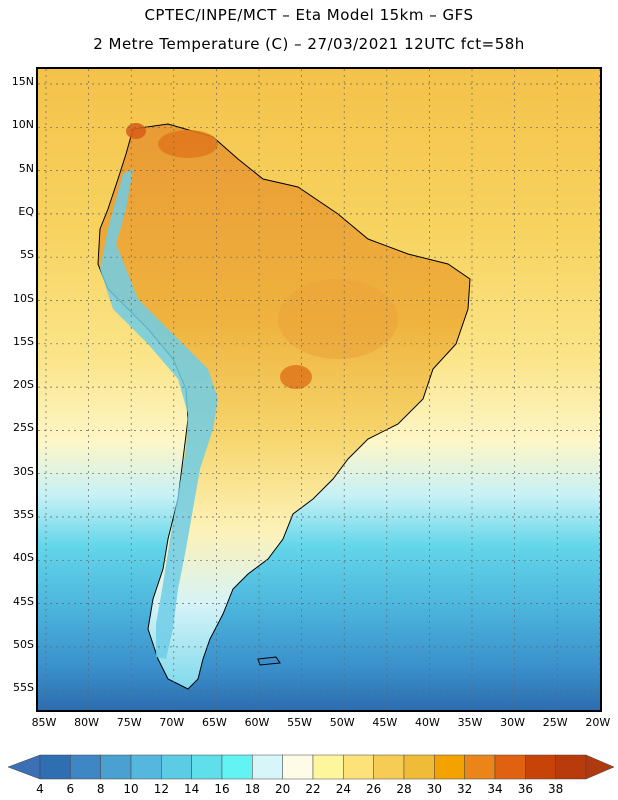 This screenshot has width=618, height=800. I want to click on lon-label: 75W, so click(129, 722).